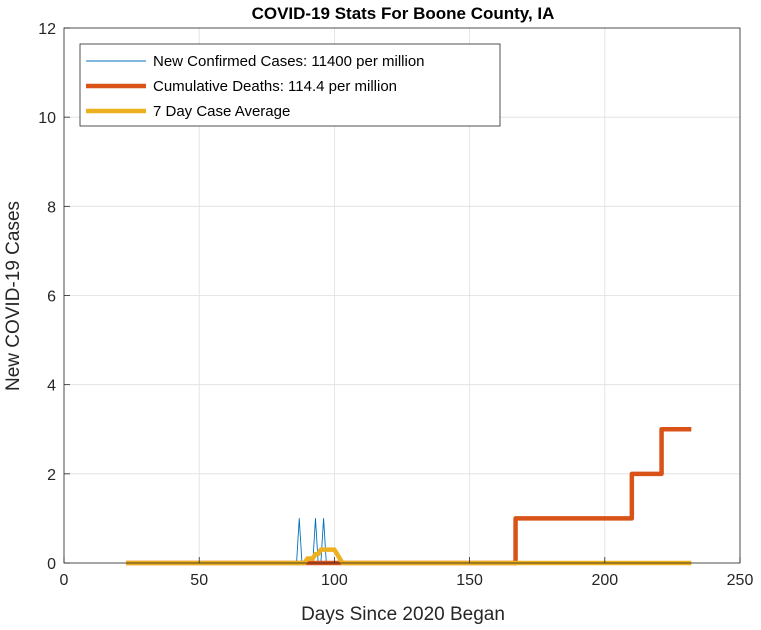  What do you see at coordinates (64, 580) in the screenshot?
I see `x-tick-label: 0` at bounding box center [64, 580].